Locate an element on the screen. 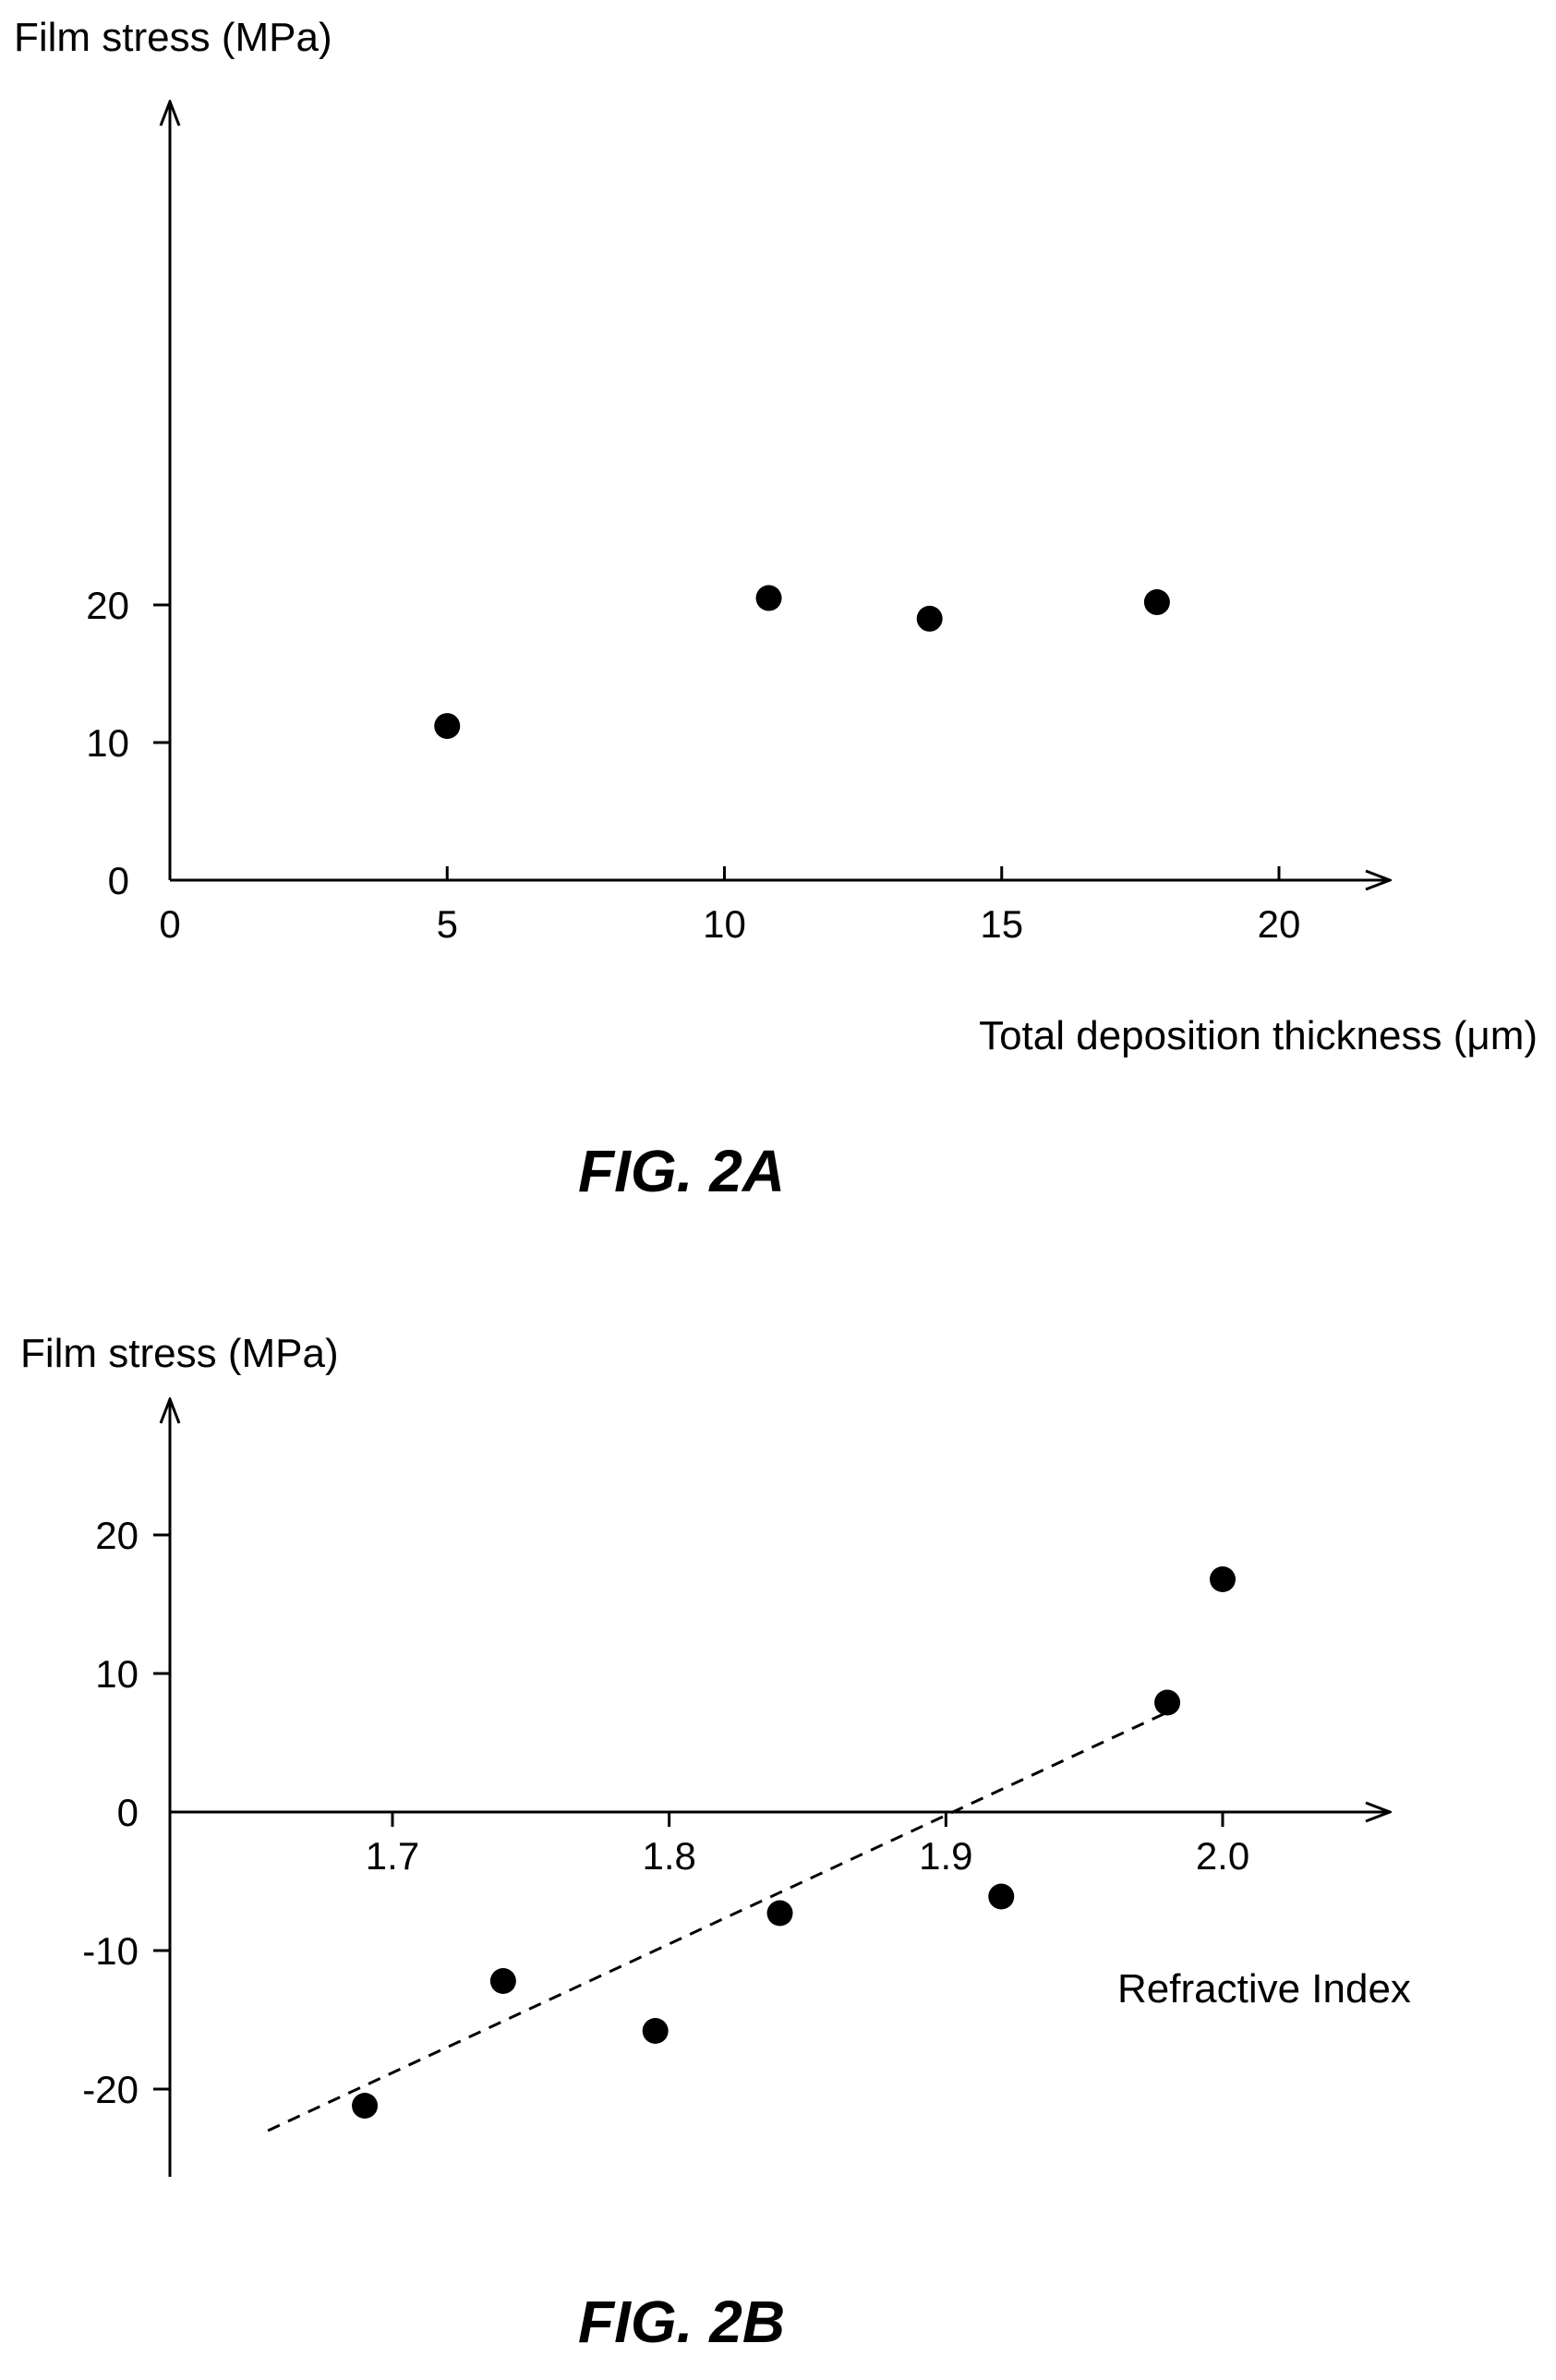  chart-2b-points is located at coordinates (794, 1842).